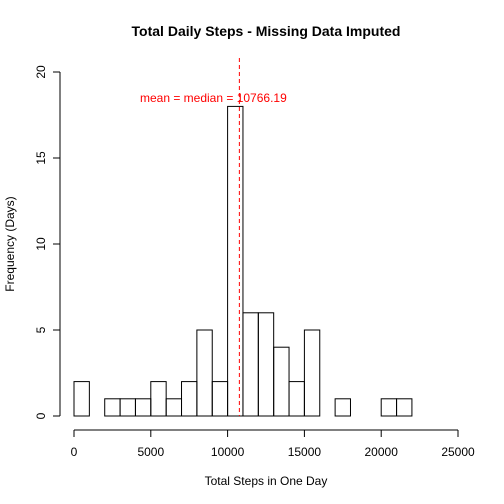  Describe the element at coordinates (41, 158) in the screenshot. I see `y-tick-label: 15` at that location.